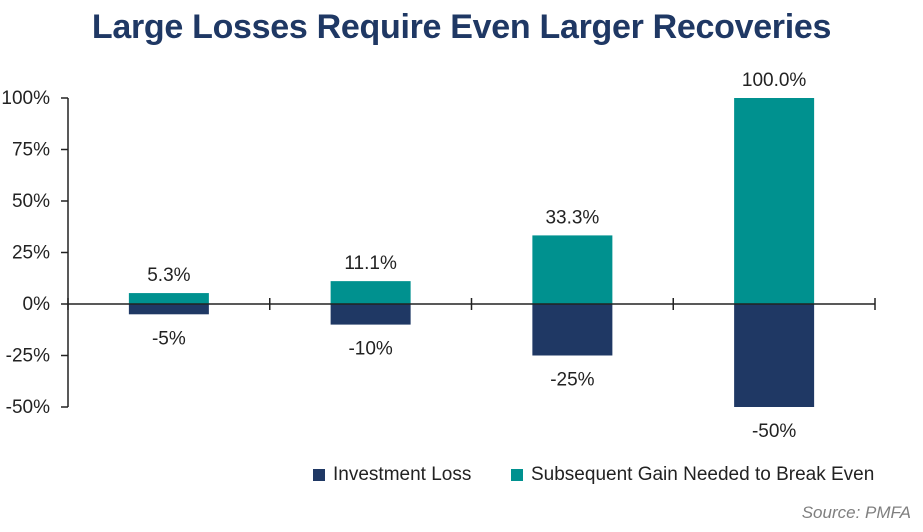 This screenshot has width=923, height=532. Describe the element at coordinates (572, 217) in the screenshot. I see `data-label-break-even-gain: 33.3%` at that location.